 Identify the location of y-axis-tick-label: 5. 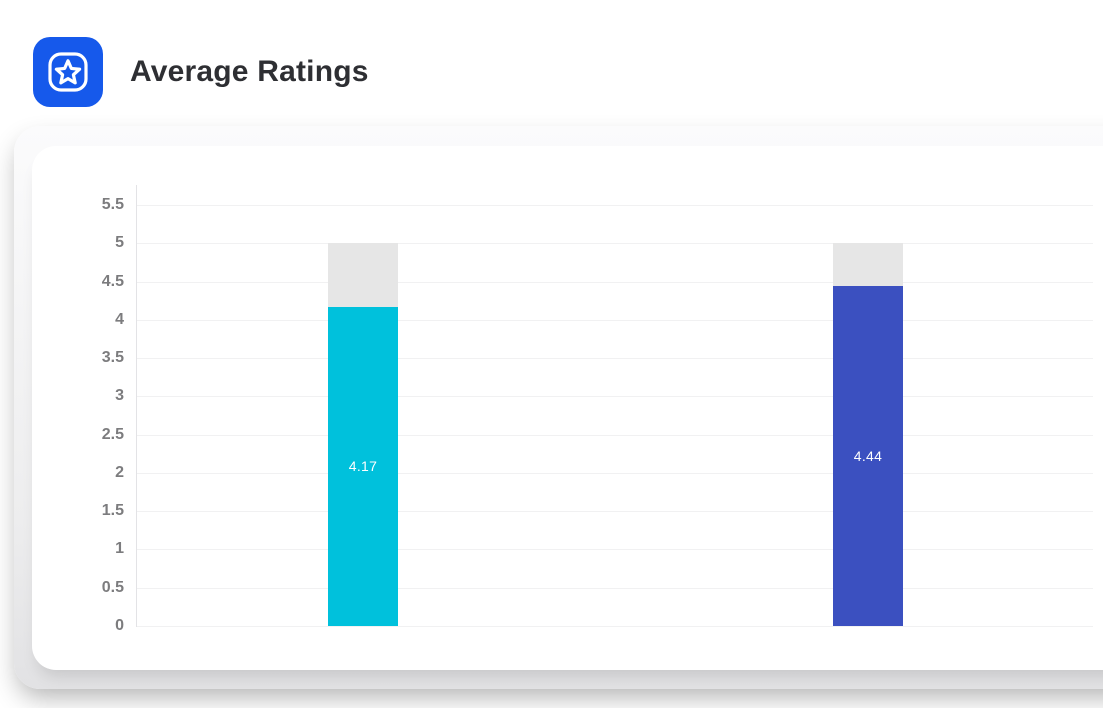
(119, 243).